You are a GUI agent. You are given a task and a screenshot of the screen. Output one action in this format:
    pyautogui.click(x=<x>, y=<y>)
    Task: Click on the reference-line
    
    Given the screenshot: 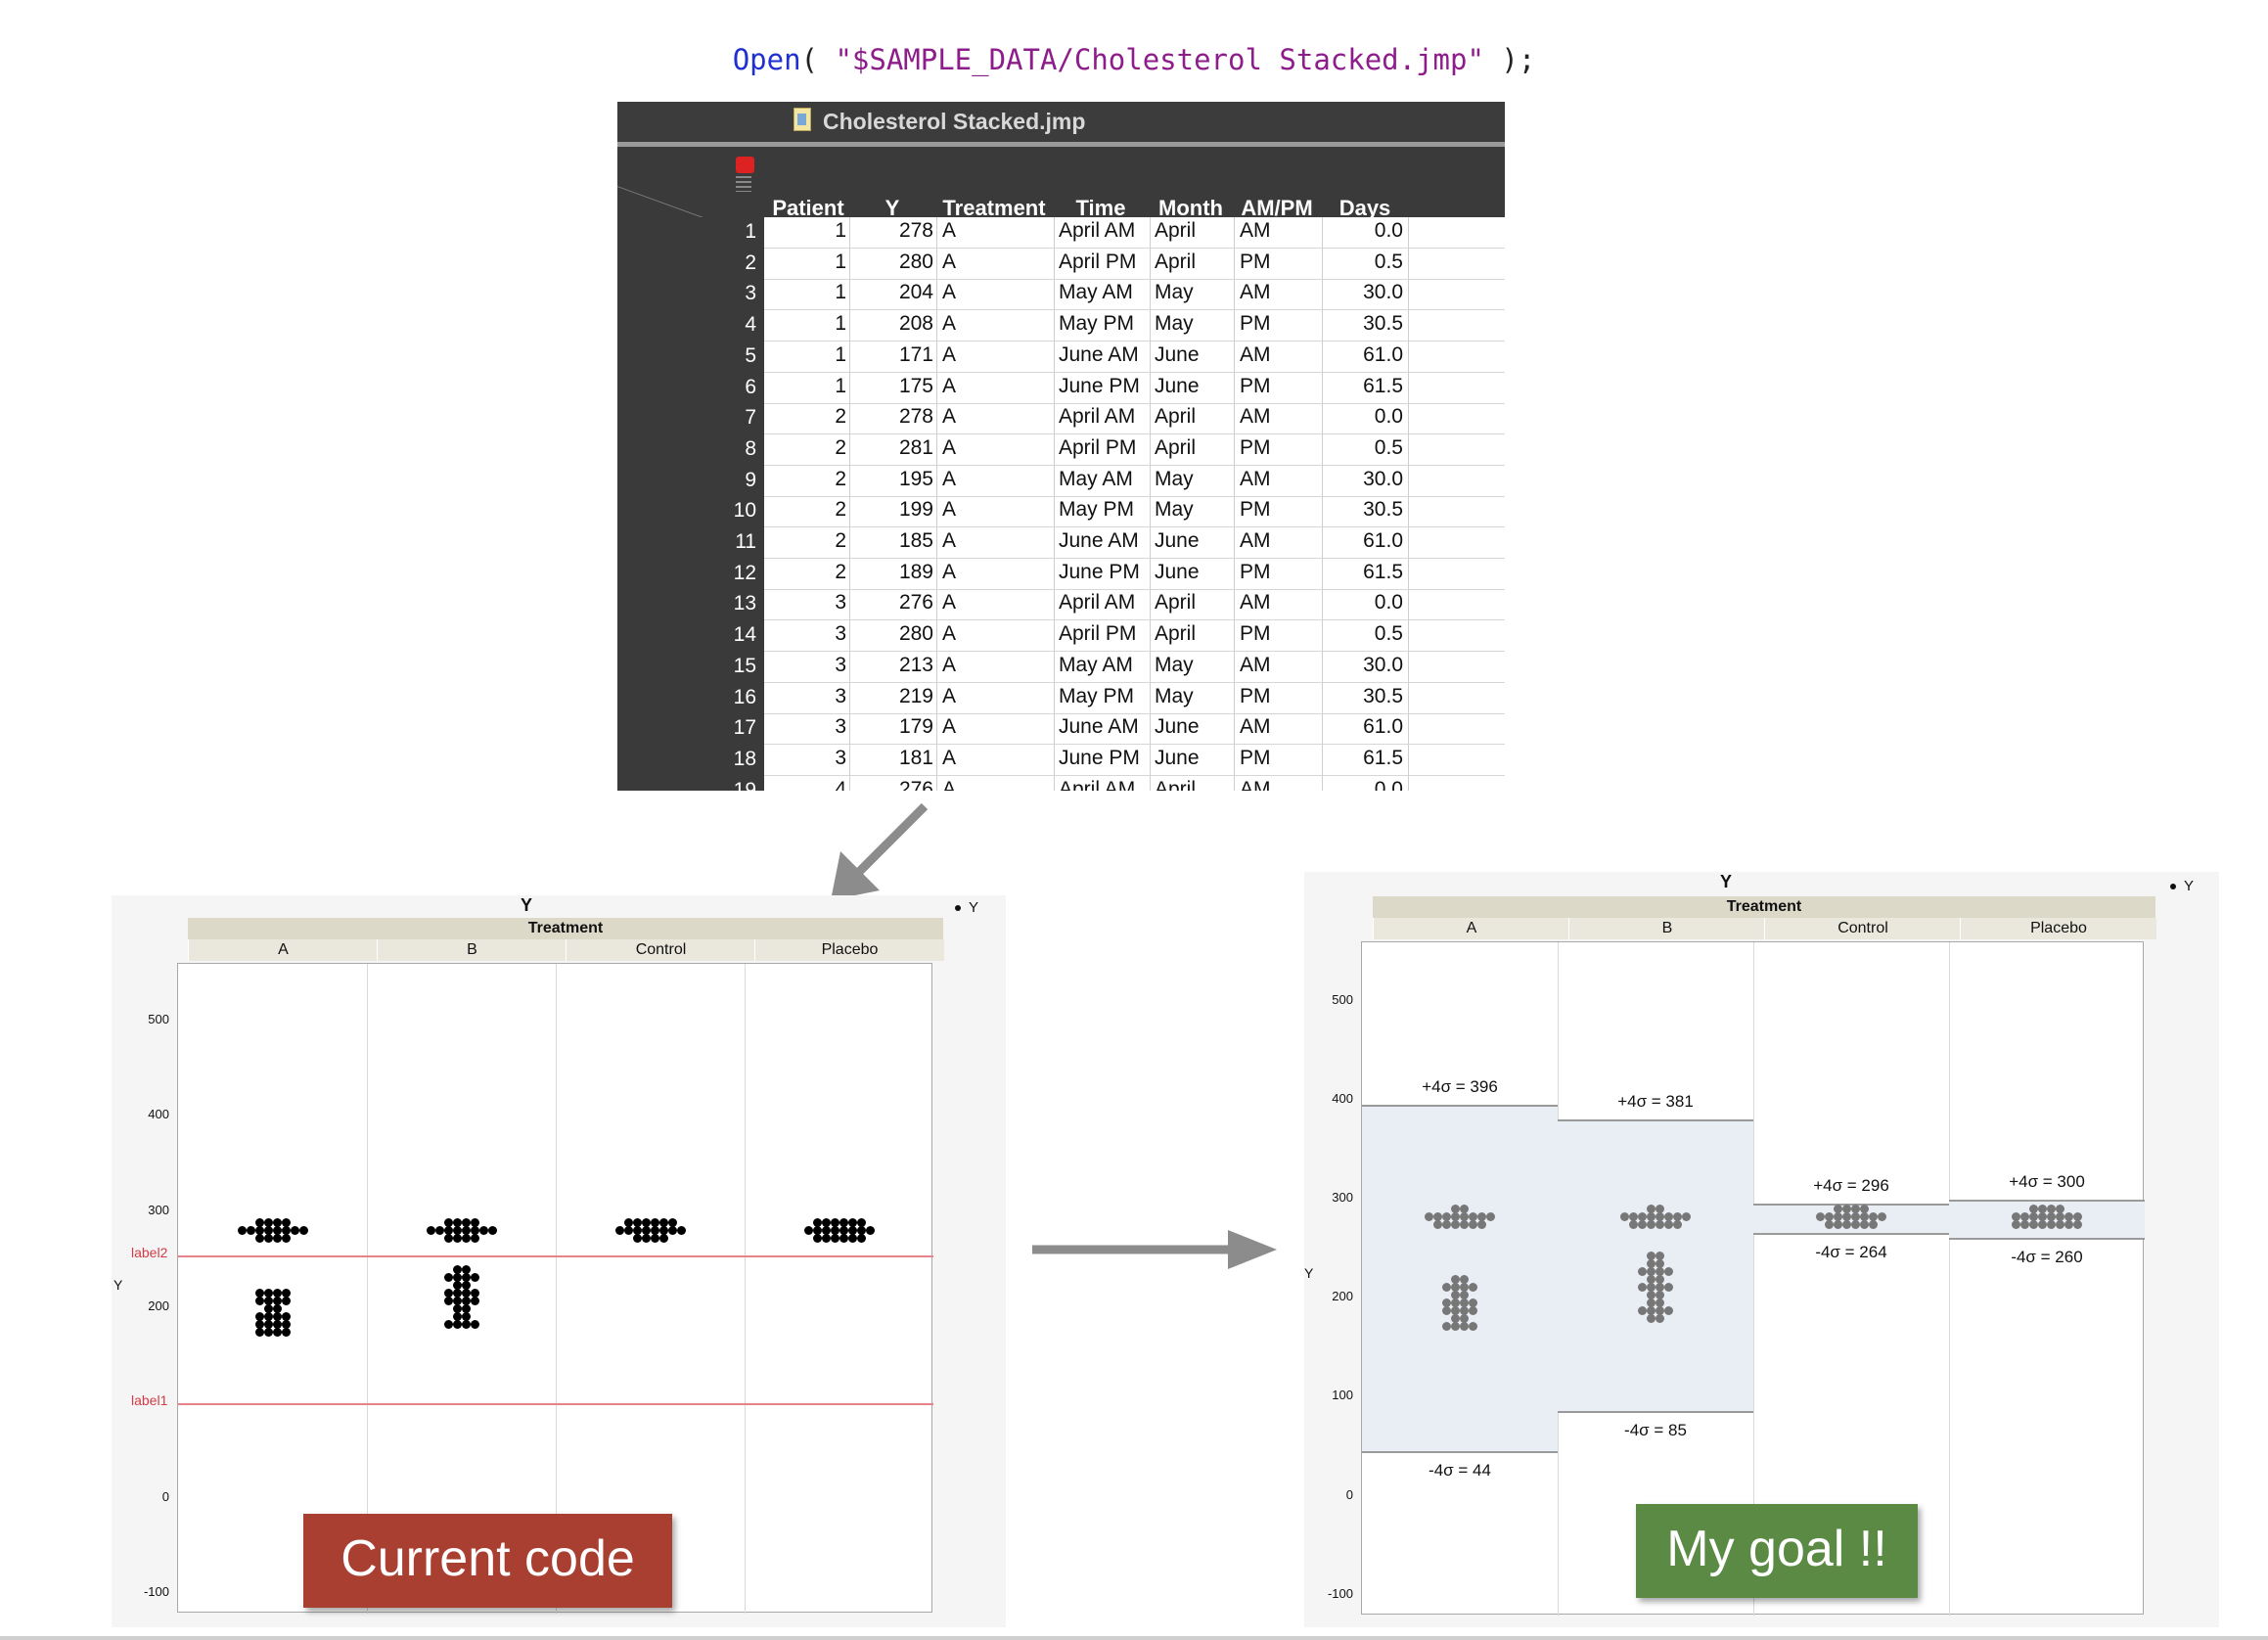 What is the action you would take?
    pyautogui.click(x=555, y=1404)
    